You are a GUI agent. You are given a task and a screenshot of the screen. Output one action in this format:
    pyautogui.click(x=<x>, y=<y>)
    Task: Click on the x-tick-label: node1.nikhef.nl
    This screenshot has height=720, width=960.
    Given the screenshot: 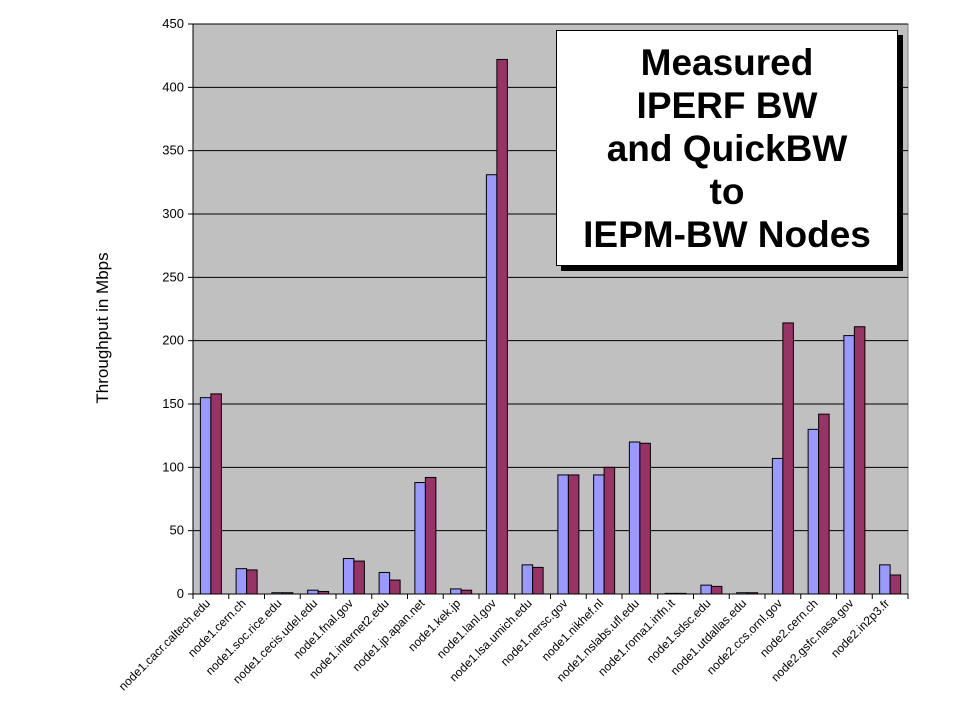 What is the action you would take?
    pyautogui.click(x=572, y=629)
    